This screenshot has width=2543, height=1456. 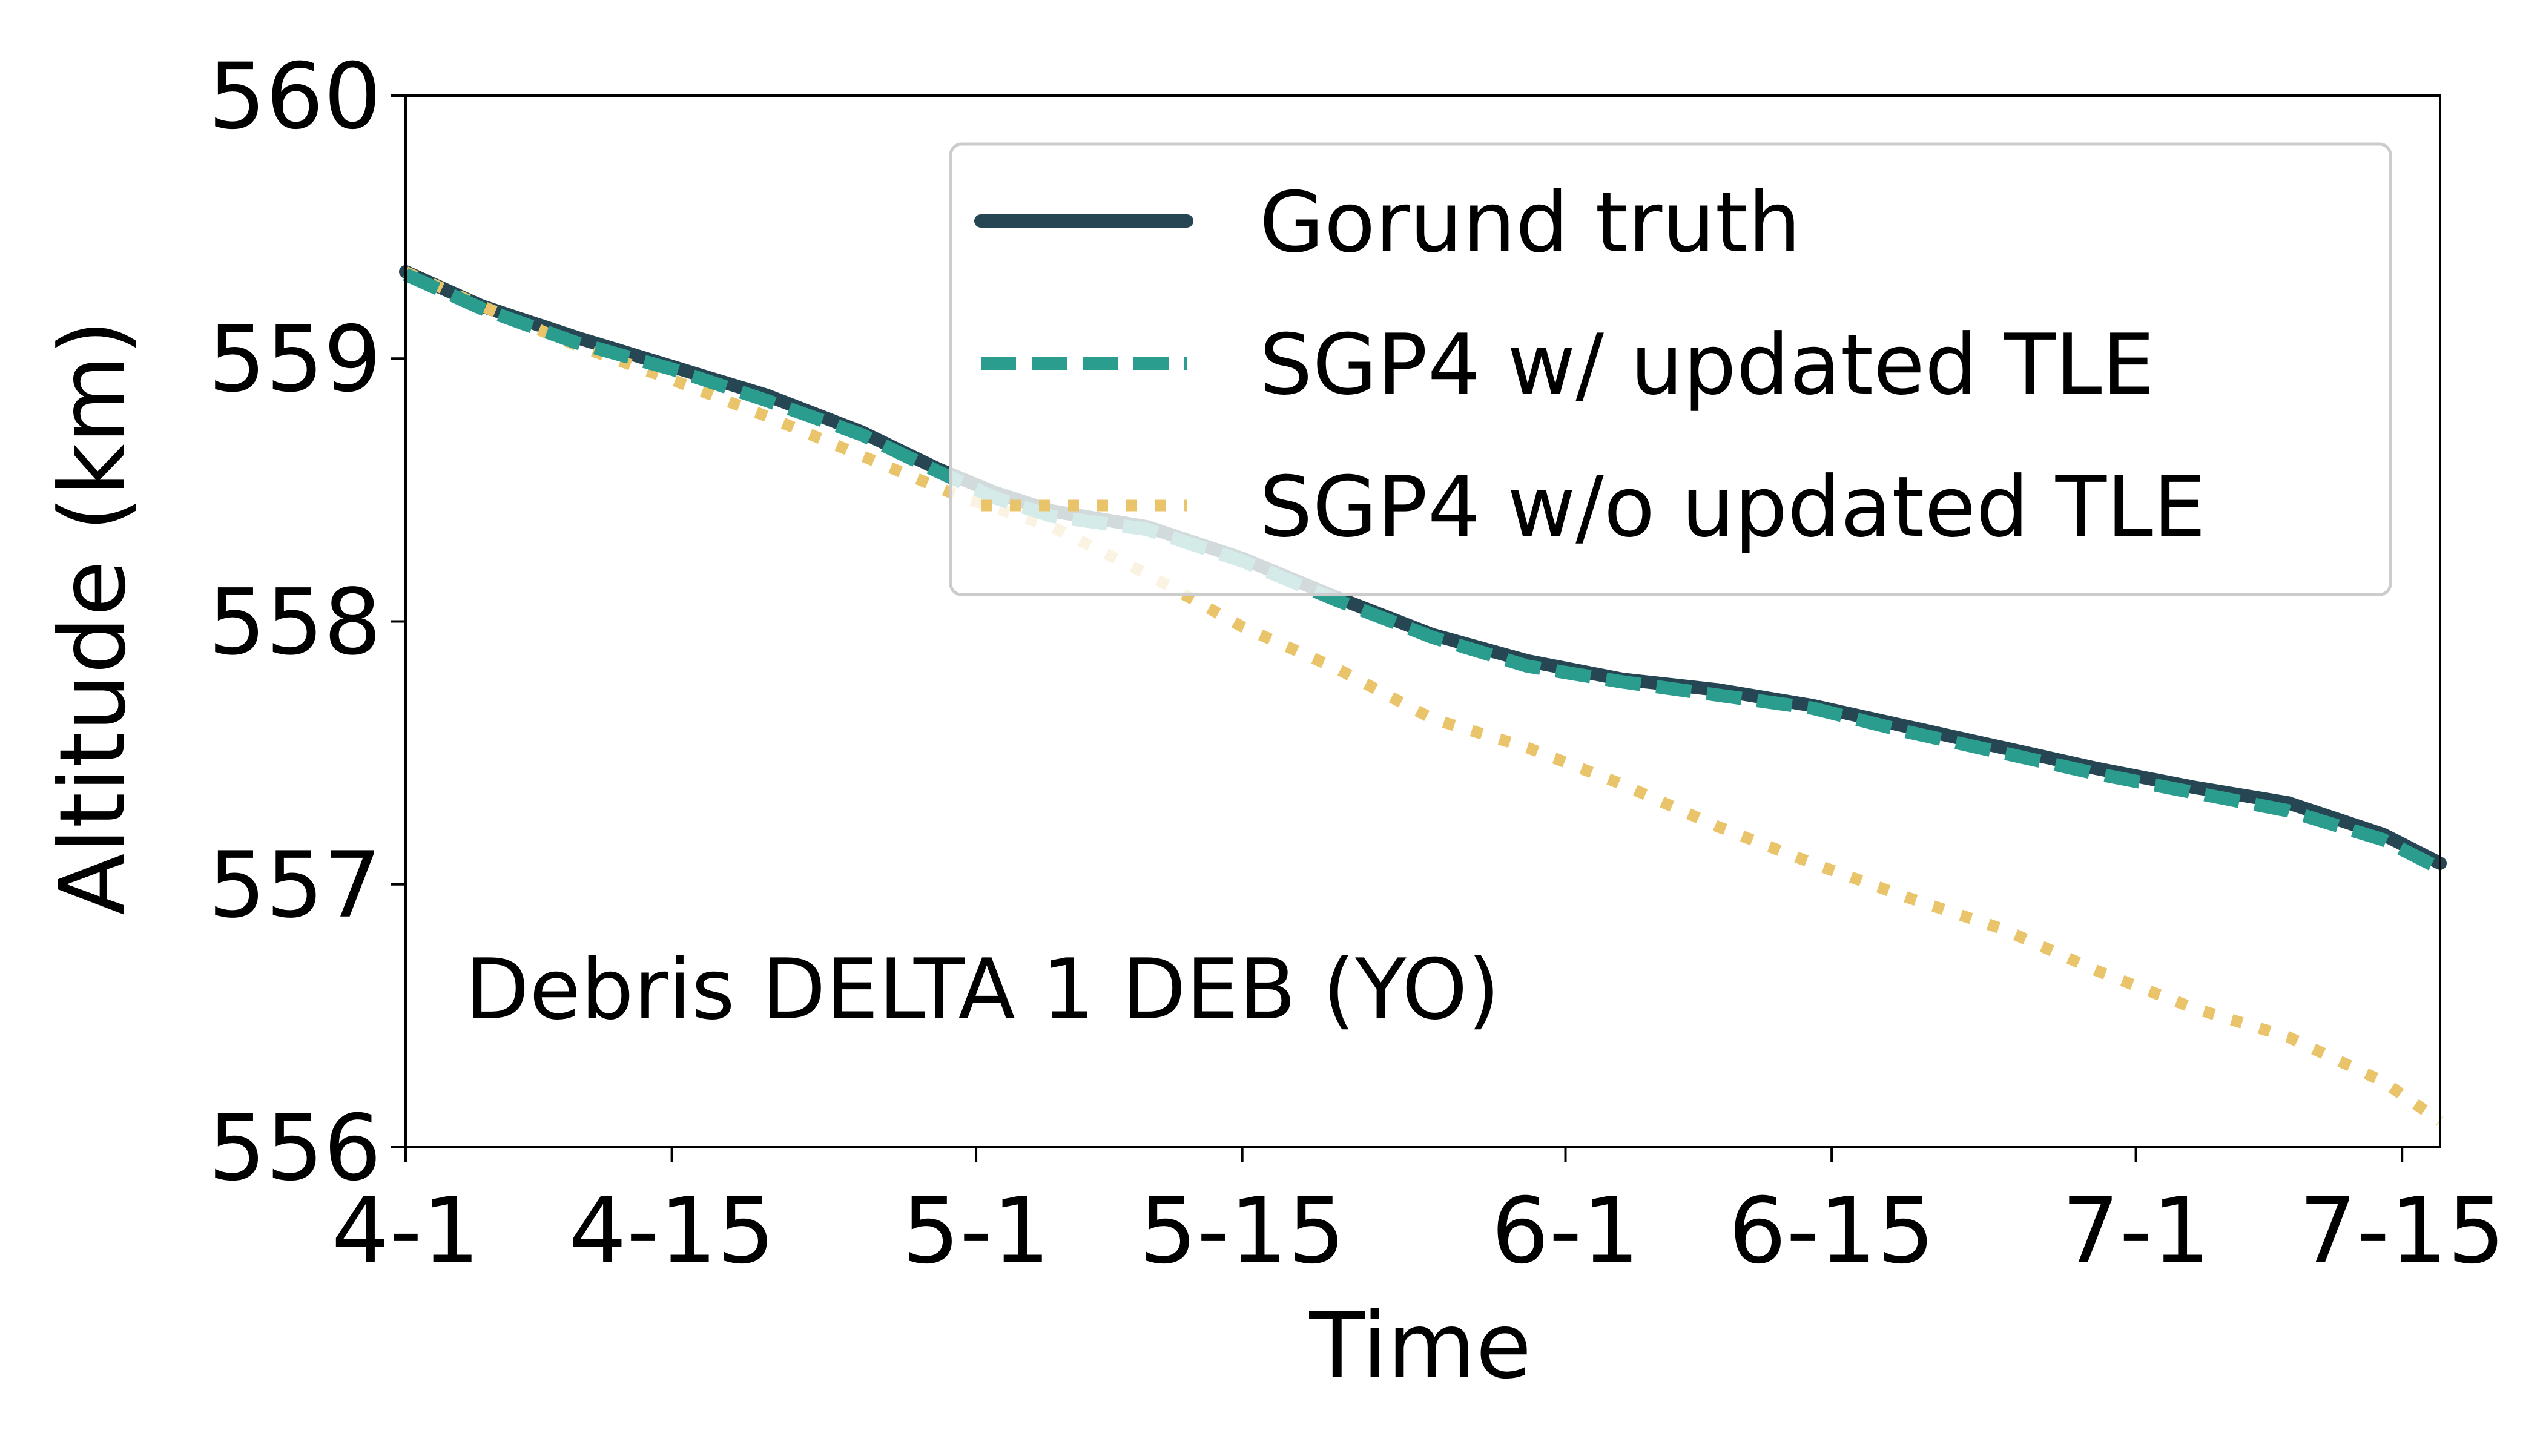 I want to click on y-tick-label: 559, so click(x=295, y=359).